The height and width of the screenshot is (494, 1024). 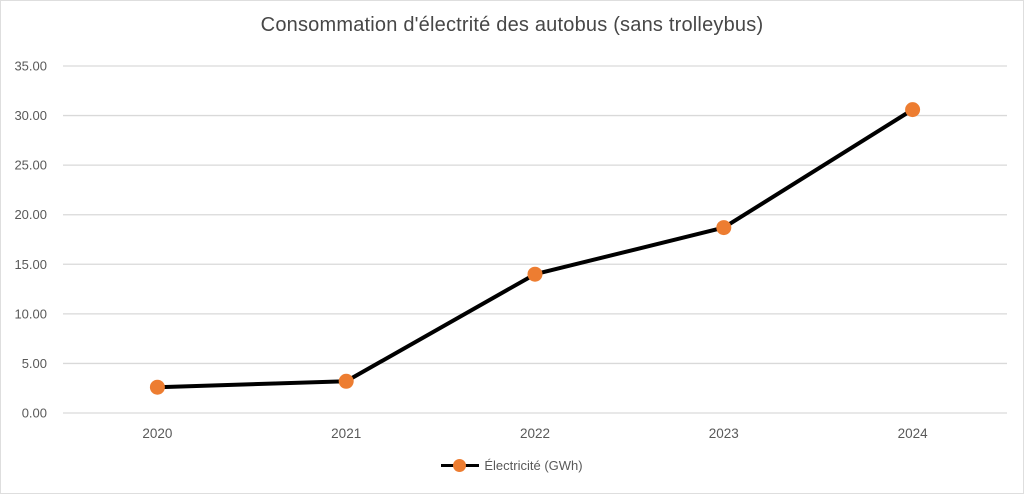 I want to click on x-tick-label: 2022, so click(x=535, y=433).